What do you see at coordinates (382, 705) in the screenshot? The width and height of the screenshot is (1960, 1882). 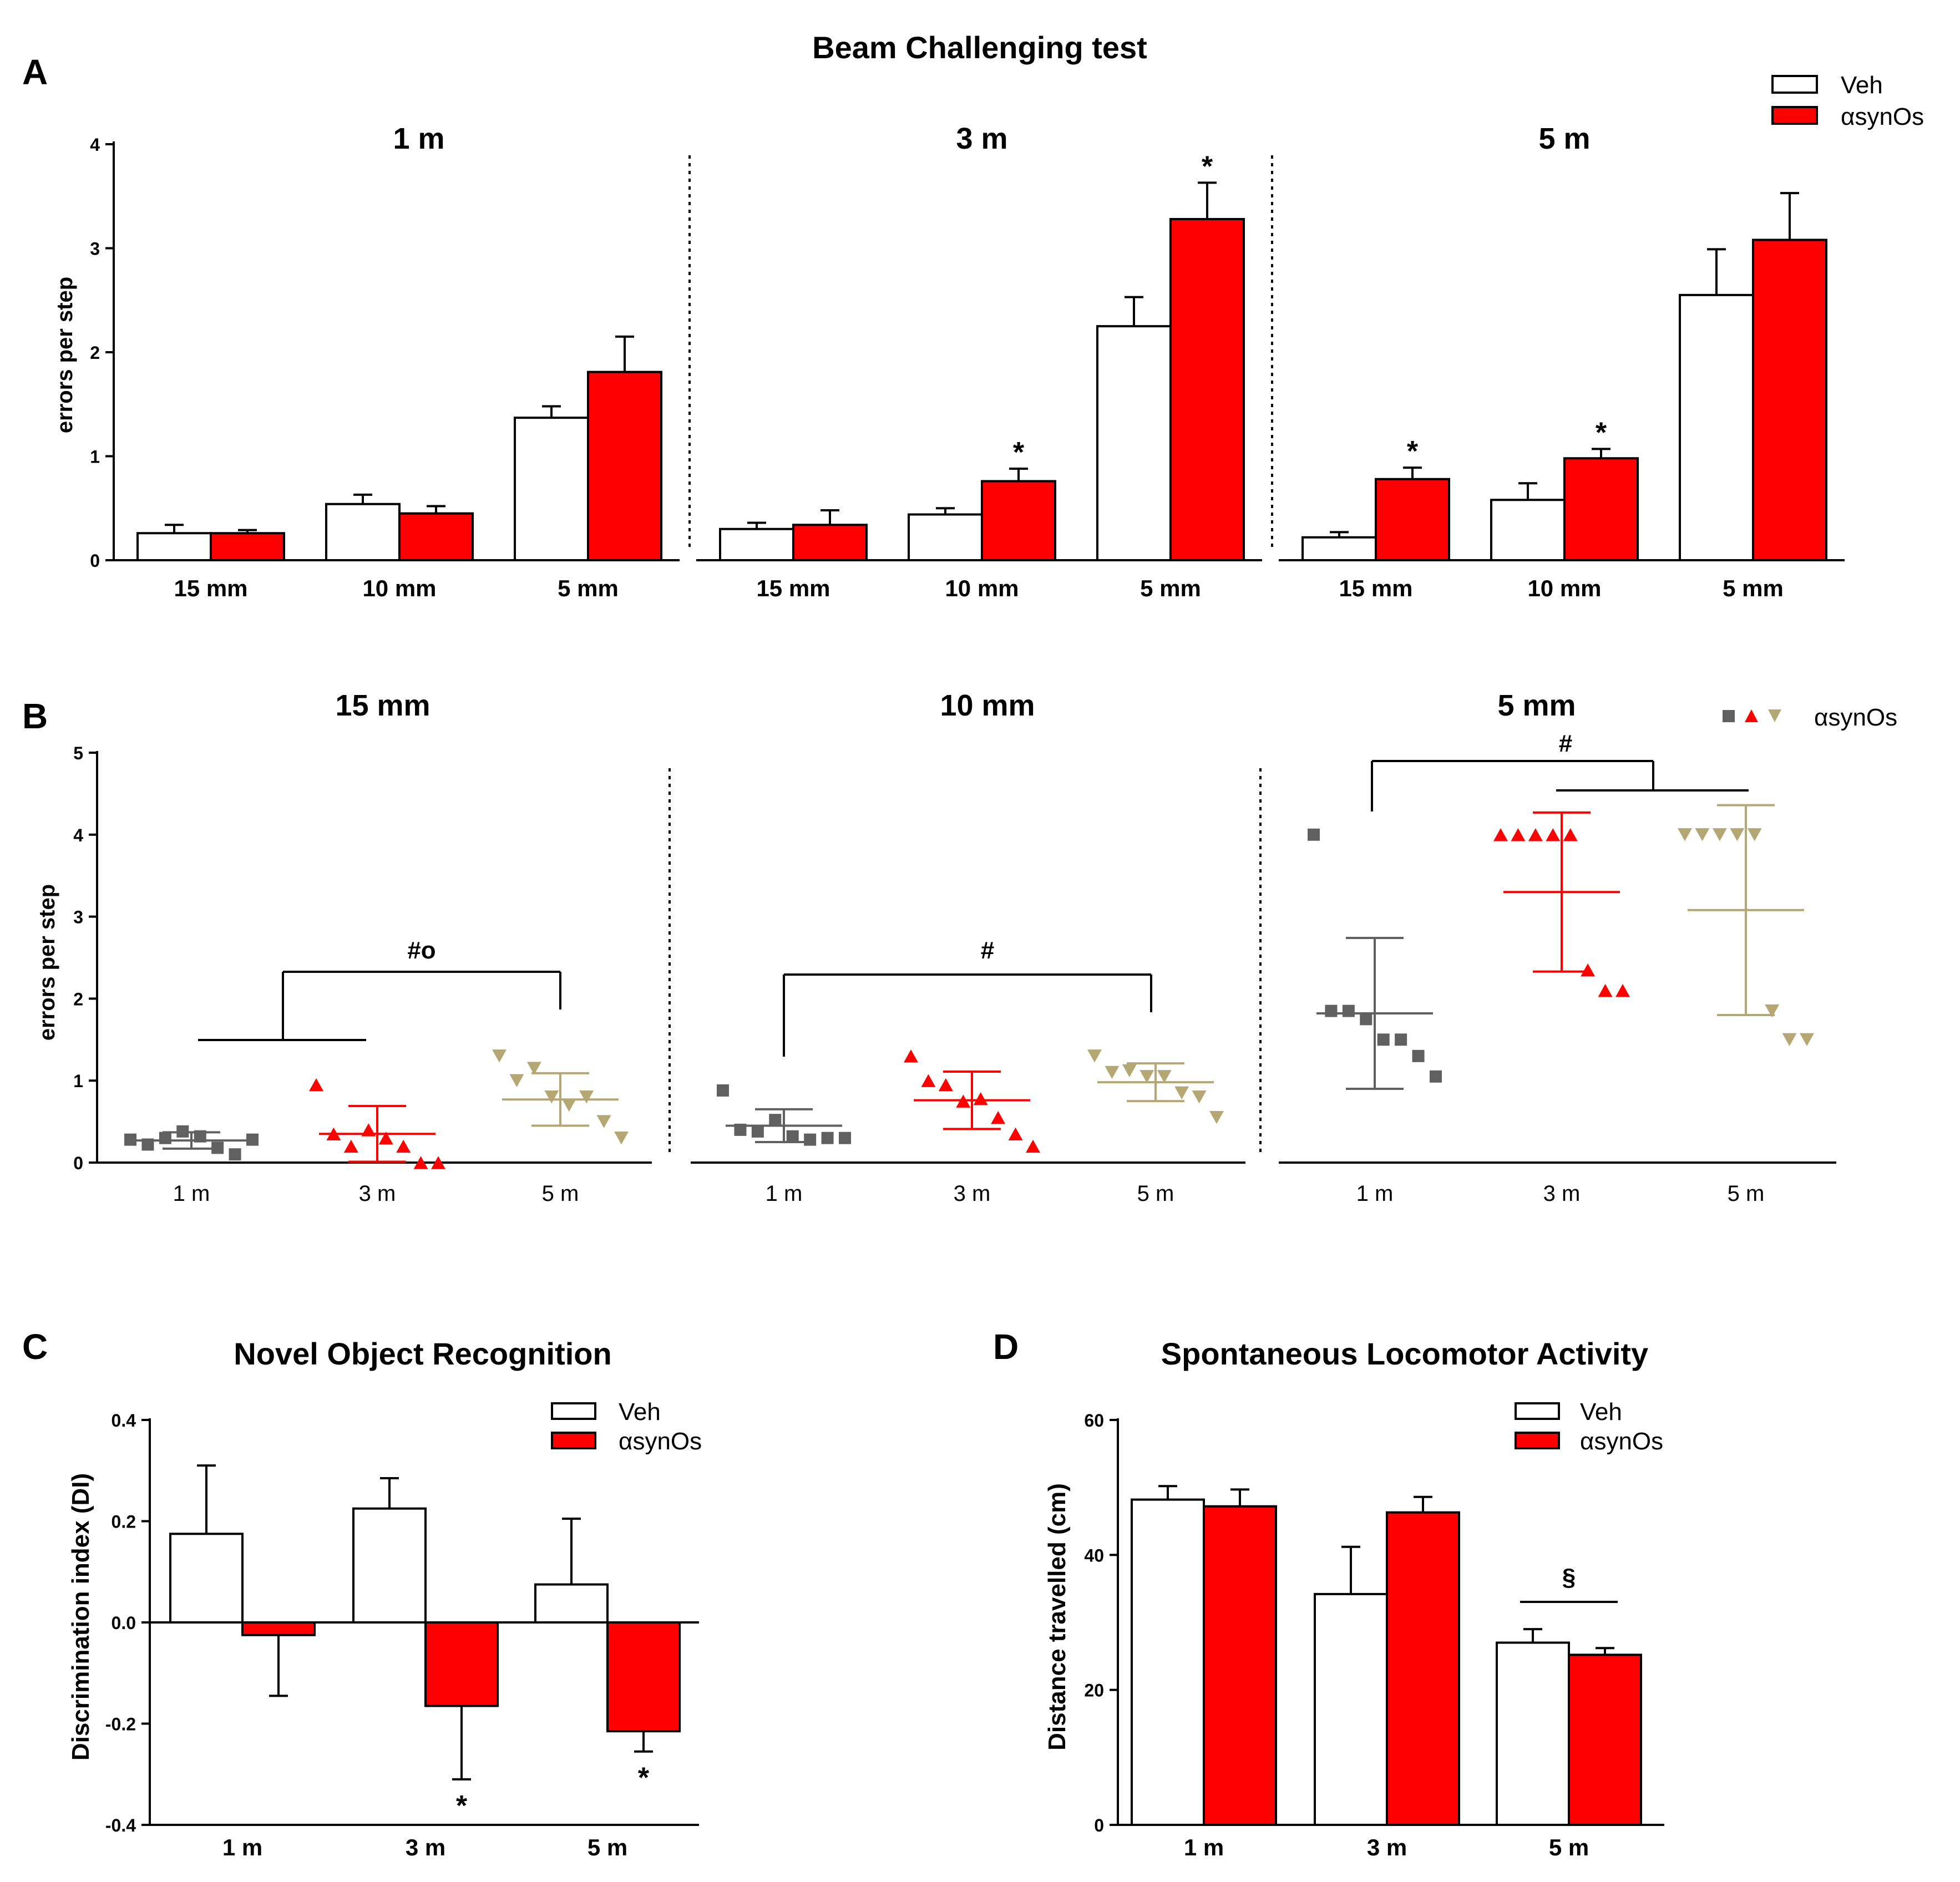 I see `panel-b-subplot-title: 15 mm` at bounding box center [382, 705].